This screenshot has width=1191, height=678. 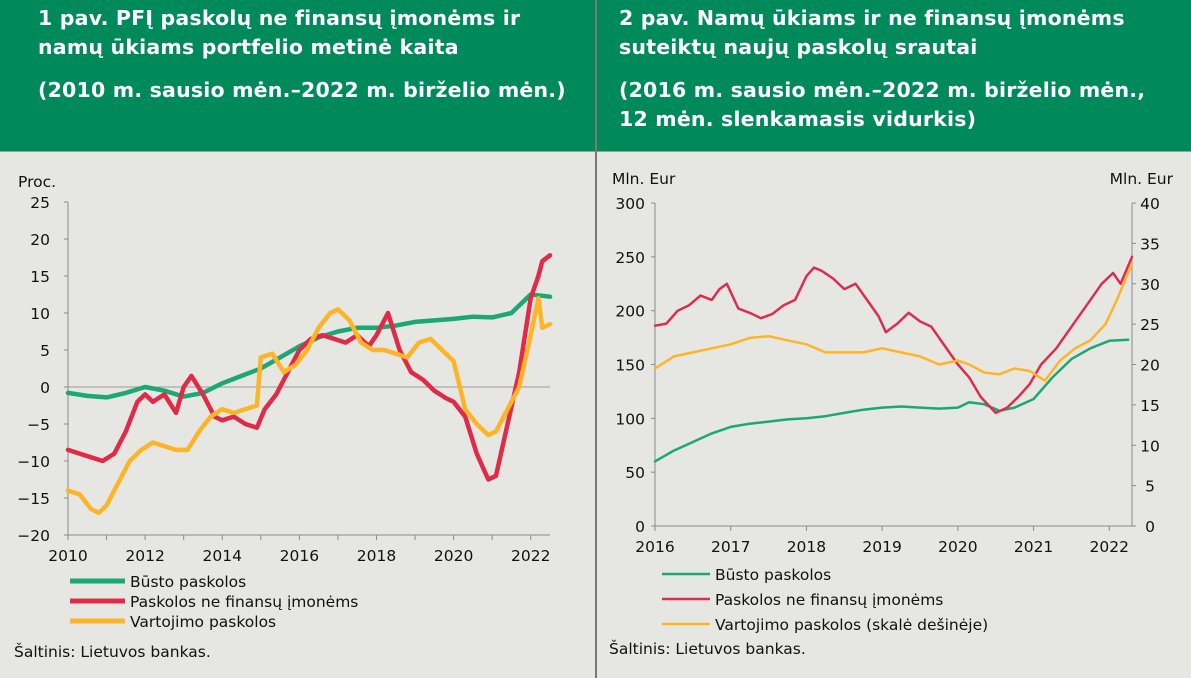 I want to click on y-tick-label: 150, so click(x=630, y=366).